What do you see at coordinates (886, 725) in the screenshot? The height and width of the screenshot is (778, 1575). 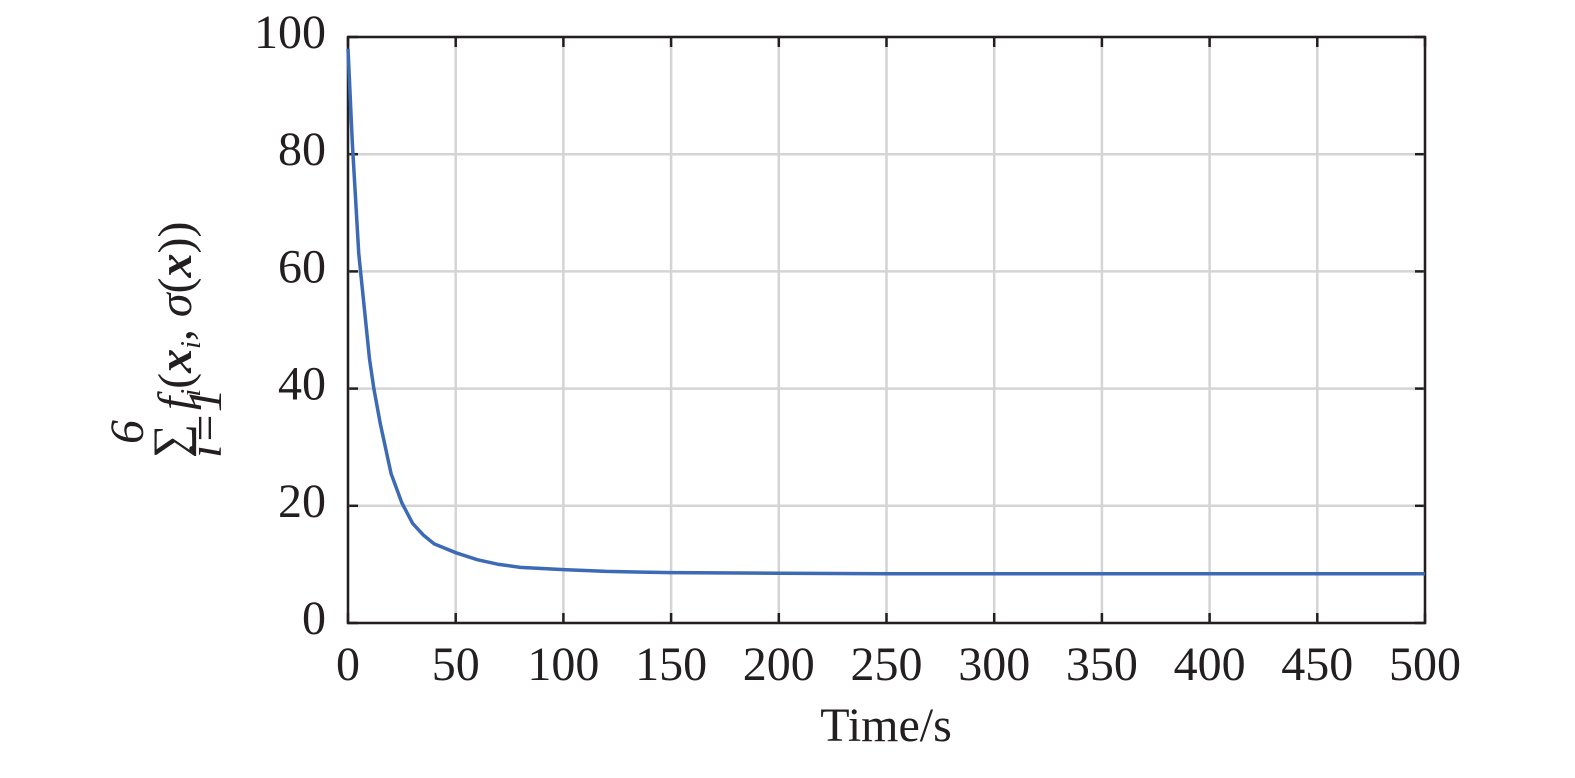 I see `x-axis-label: Time/s` at bounding box center [886, 725].